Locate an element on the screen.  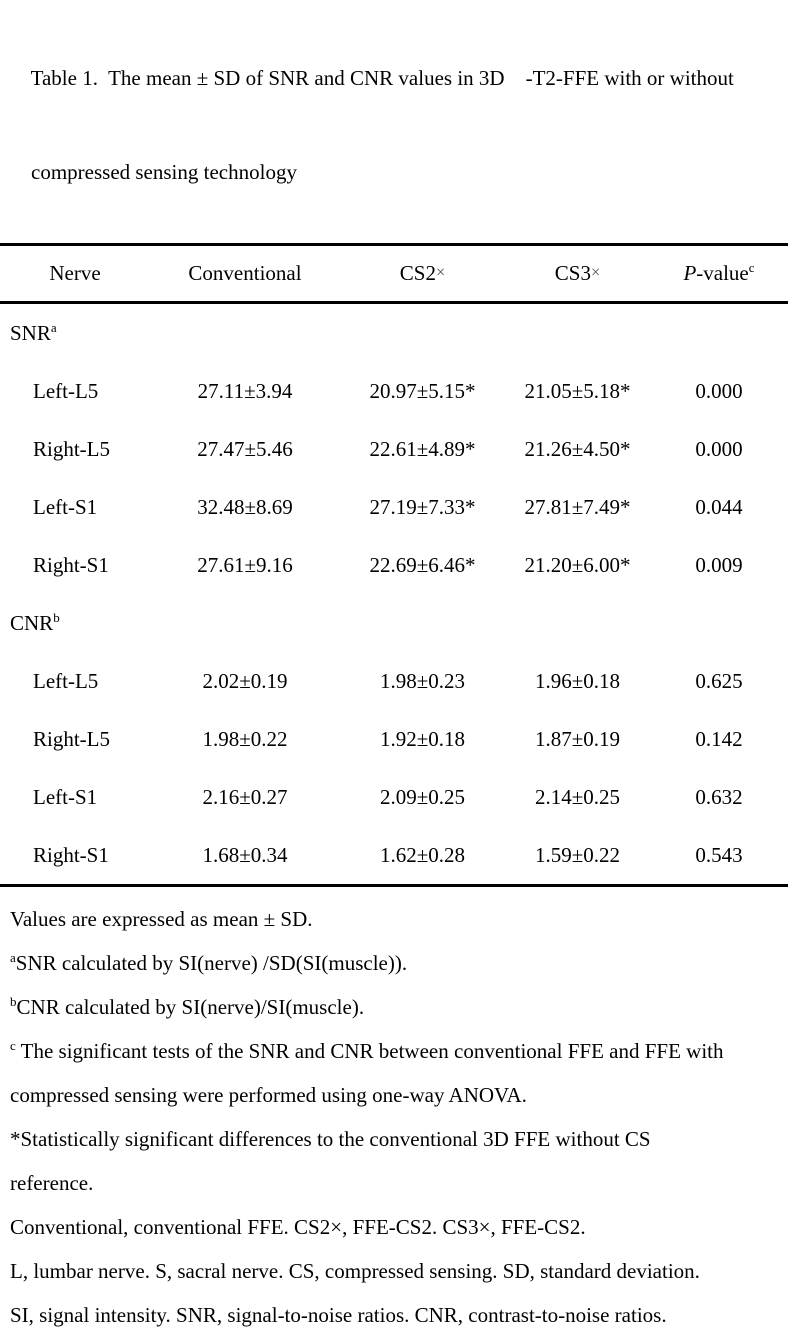
cell-conventional: 27.61±9.16 is located at coordinates (245, 564).